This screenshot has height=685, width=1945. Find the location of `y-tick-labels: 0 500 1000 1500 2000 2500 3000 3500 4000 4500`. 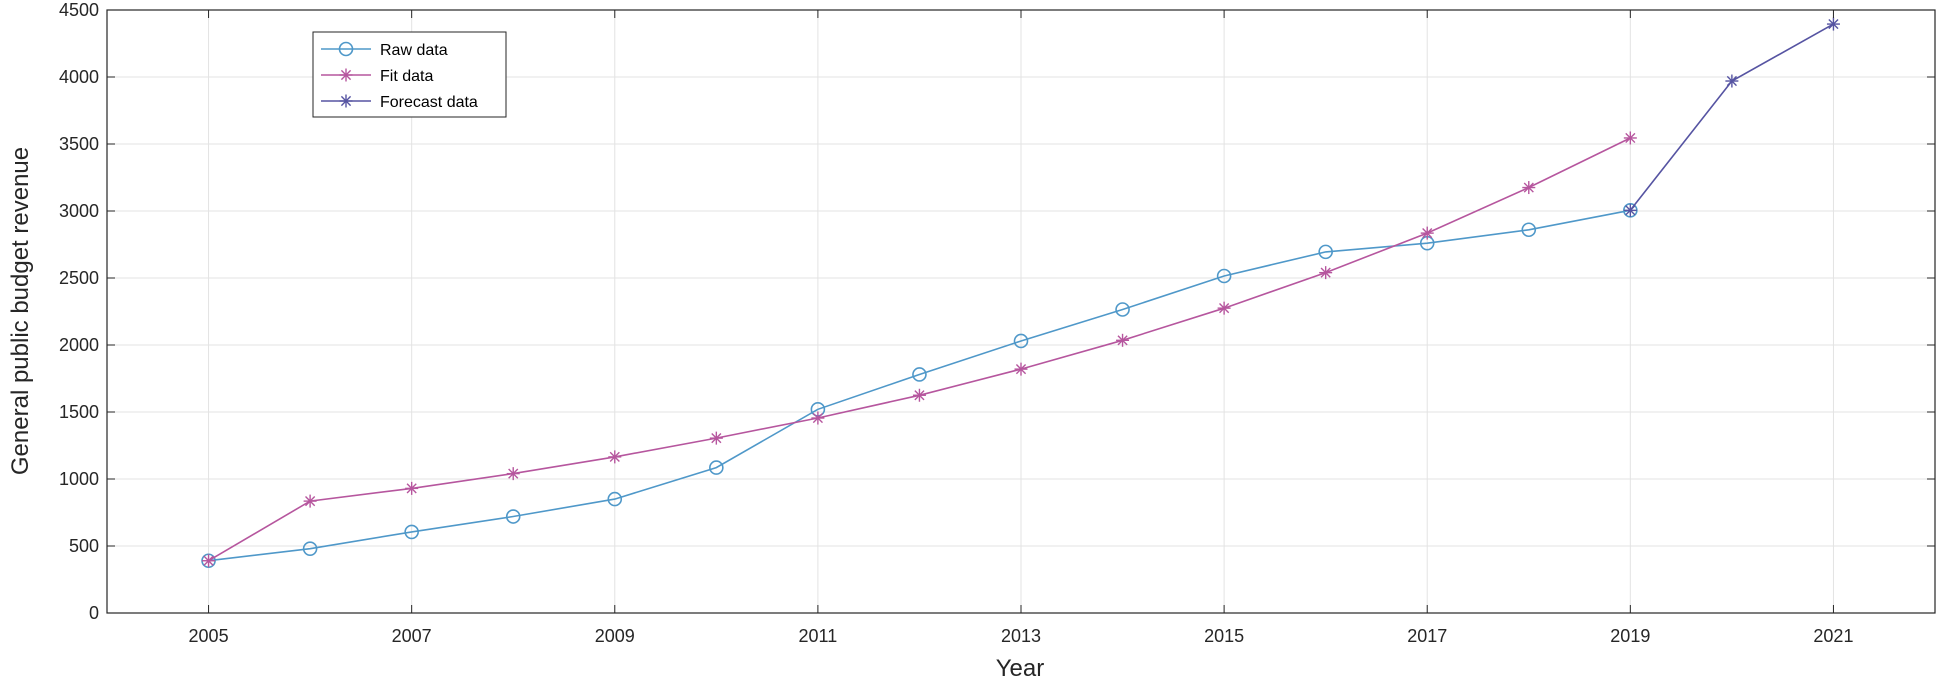

y-tick-labels: 0 500 1000 1500 2000 2500 3000 3500 4000 4500 is located at coordinates (79, 311).